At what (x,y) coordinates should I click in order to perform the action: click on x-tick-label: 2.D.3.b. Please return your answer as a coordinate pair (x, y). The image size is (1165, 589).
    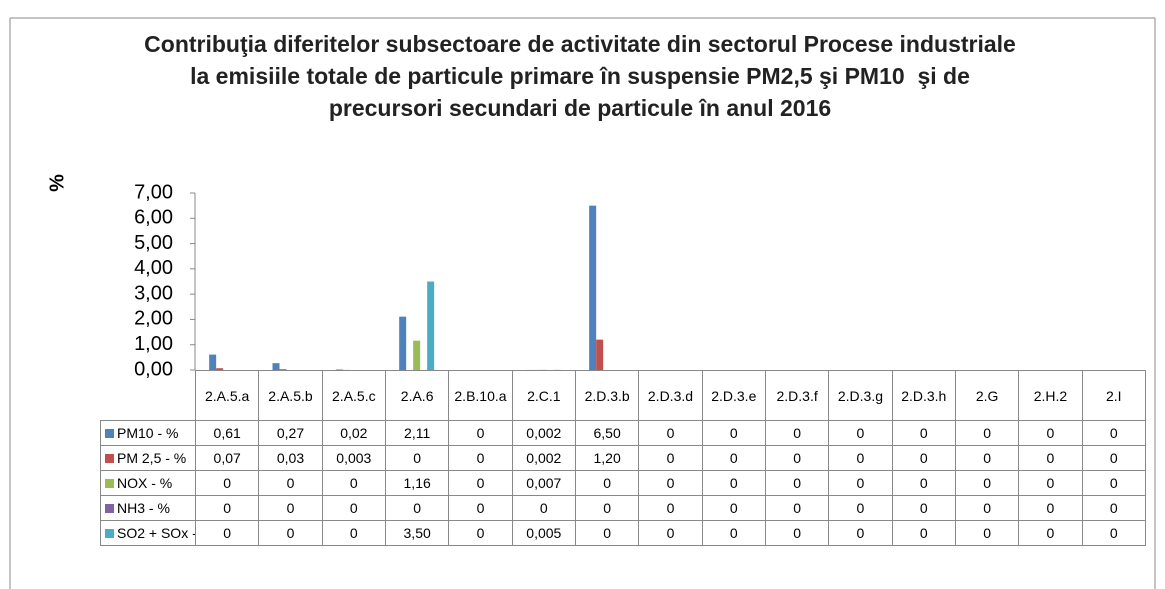
    Looking at the image, I should click on (607, 395).